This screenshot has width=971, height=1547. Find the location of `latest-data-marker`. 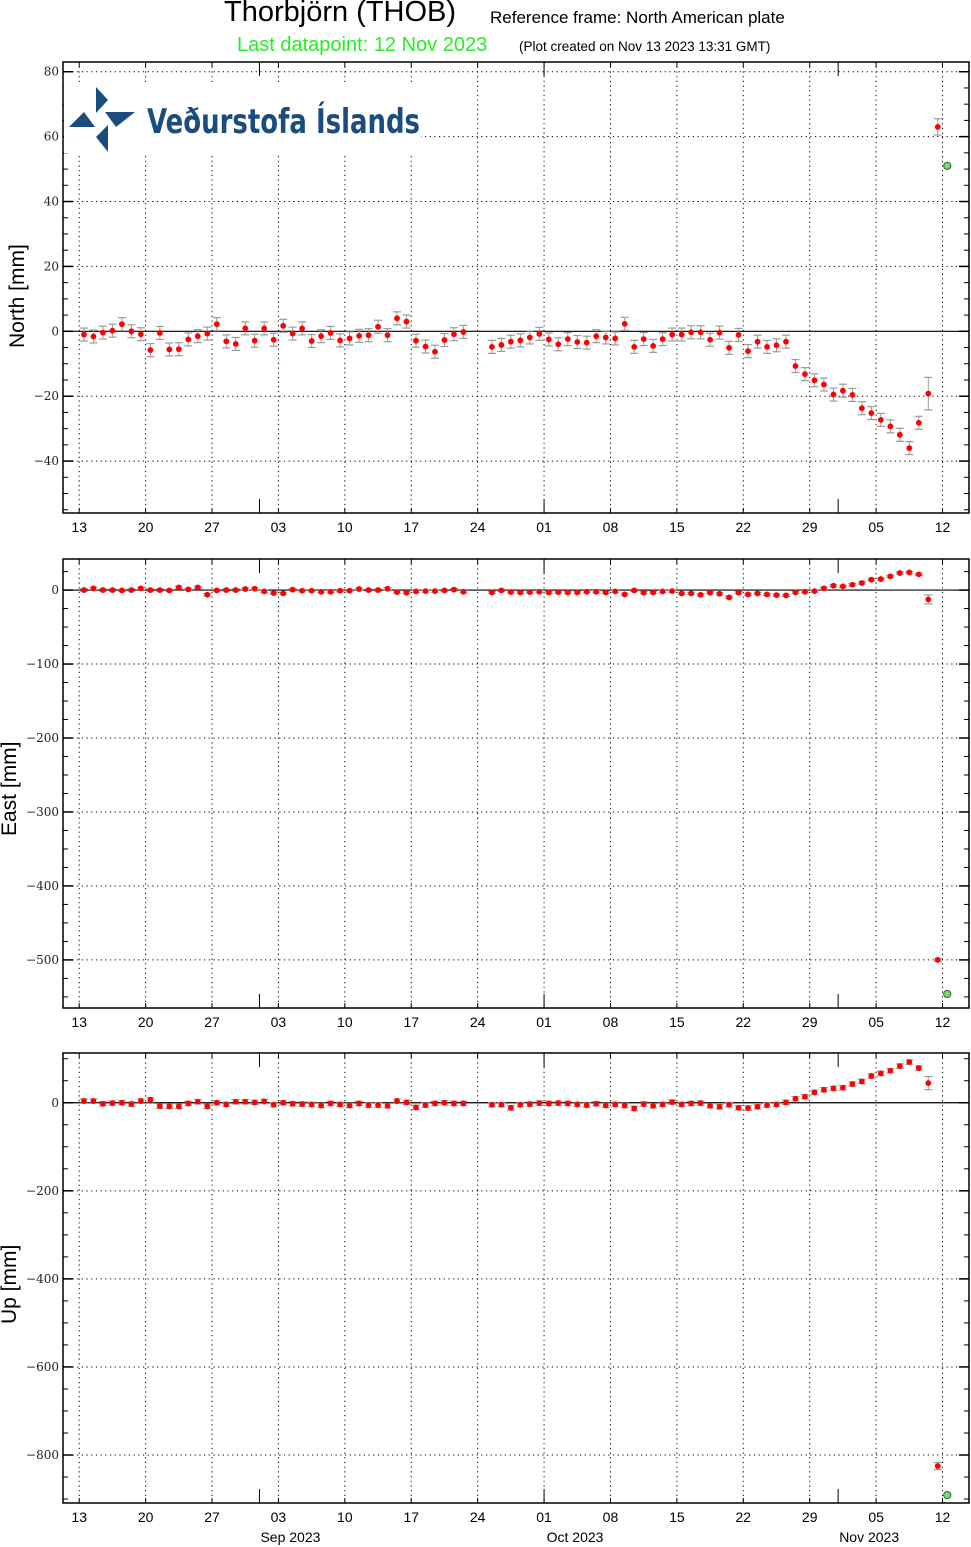

latest-data-marker is located at coordinates (947, 1495).